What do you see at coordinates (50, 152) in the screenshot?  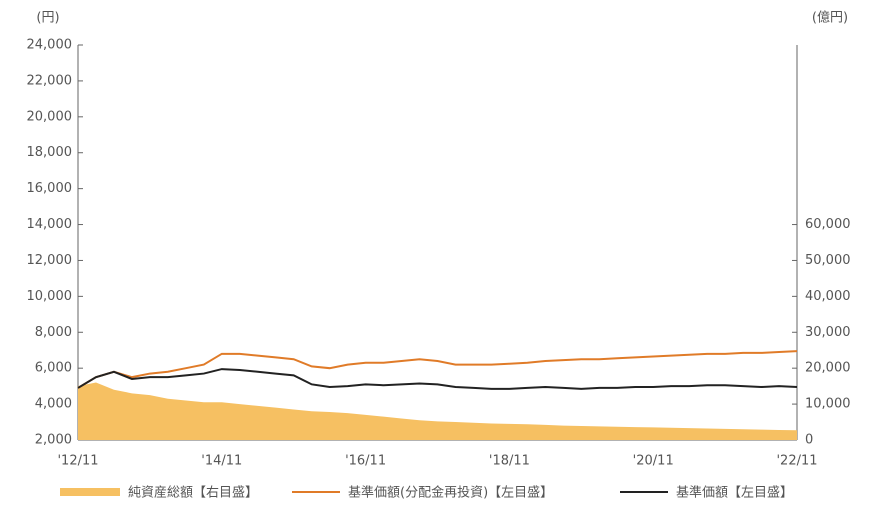 I see `y-tick-label: 18,000` at bounding box center [50, 152].